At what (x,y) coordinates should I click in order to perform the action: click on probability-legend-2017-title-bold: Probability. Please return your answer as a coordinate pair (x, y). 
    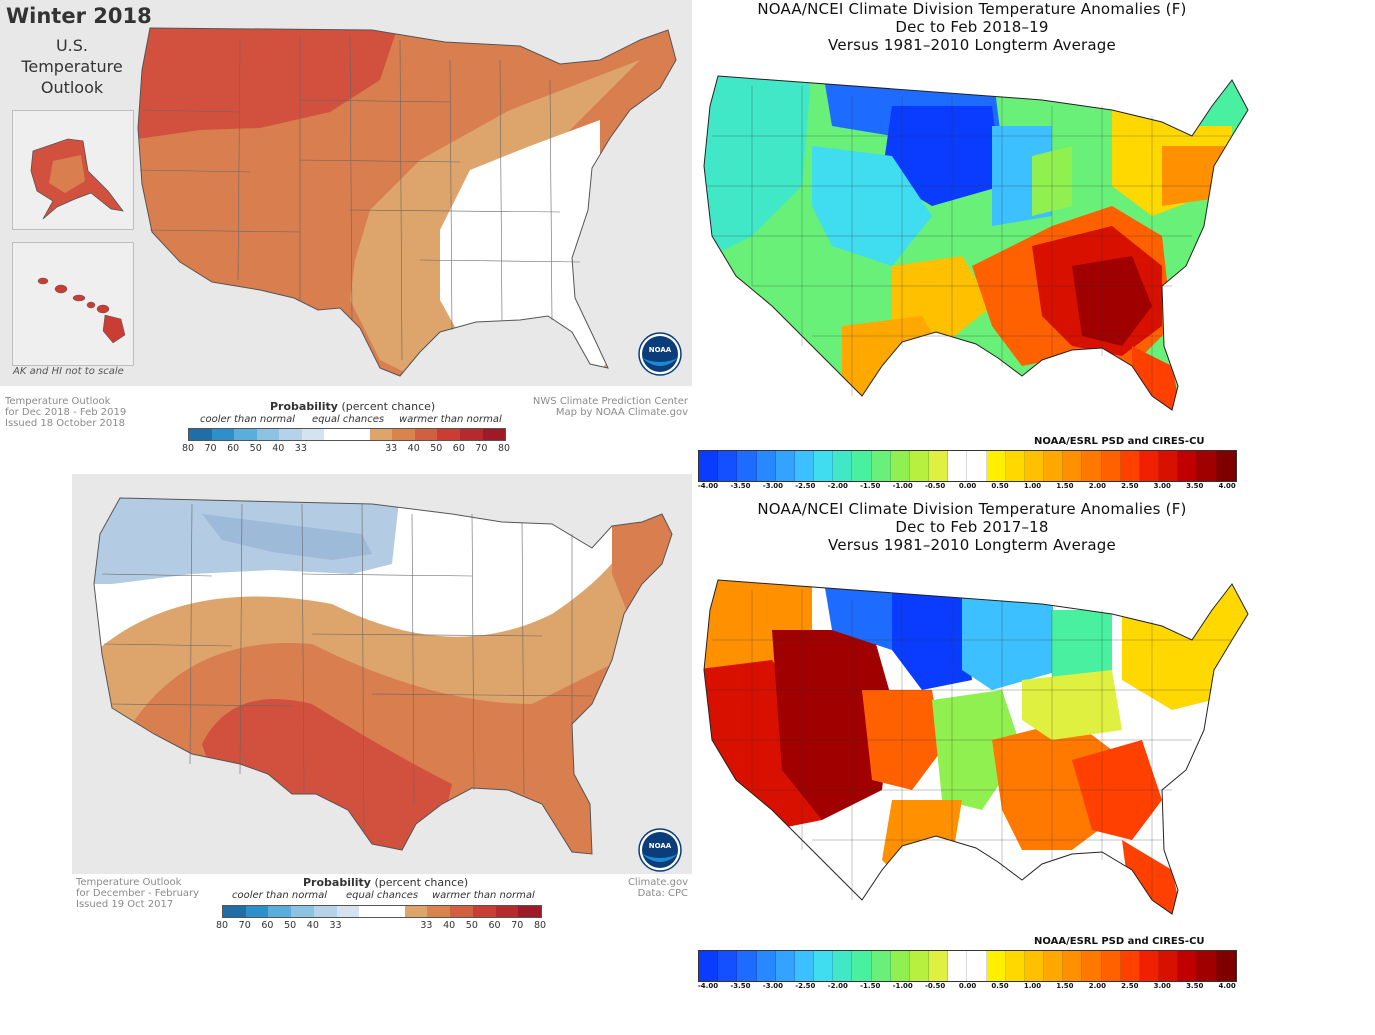
    Looking at the image, I should click on (337, 882).